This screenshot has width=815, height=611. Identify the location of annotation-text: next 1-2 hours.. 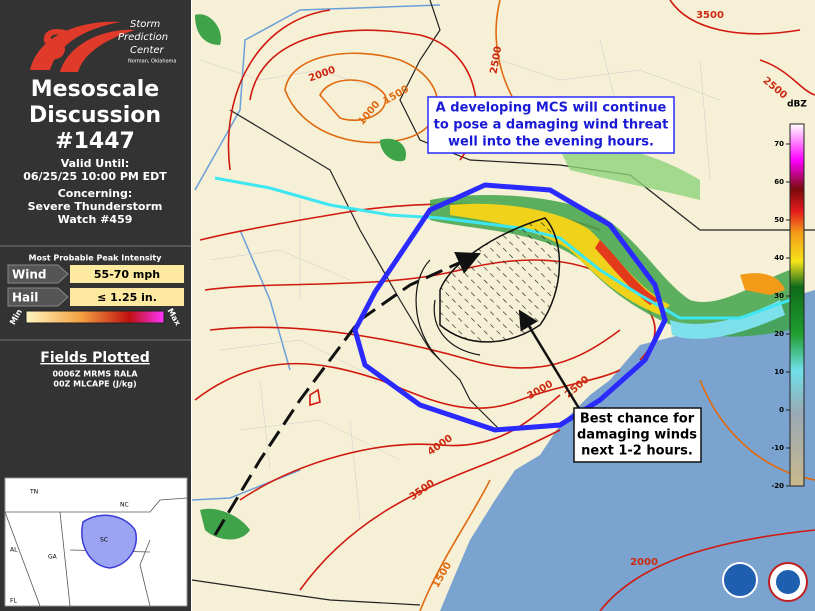
(637, 451).